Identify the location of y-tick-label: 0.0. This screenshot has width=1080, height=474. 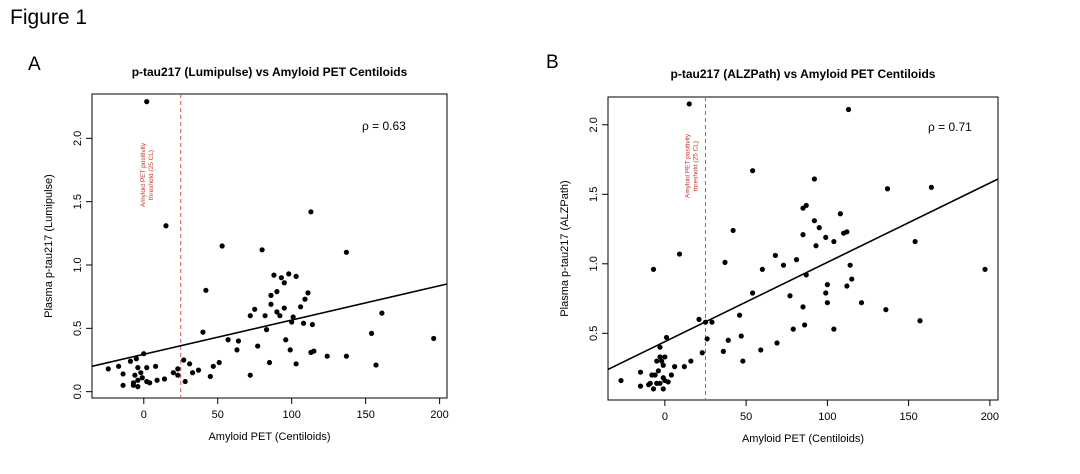
(78, 391).